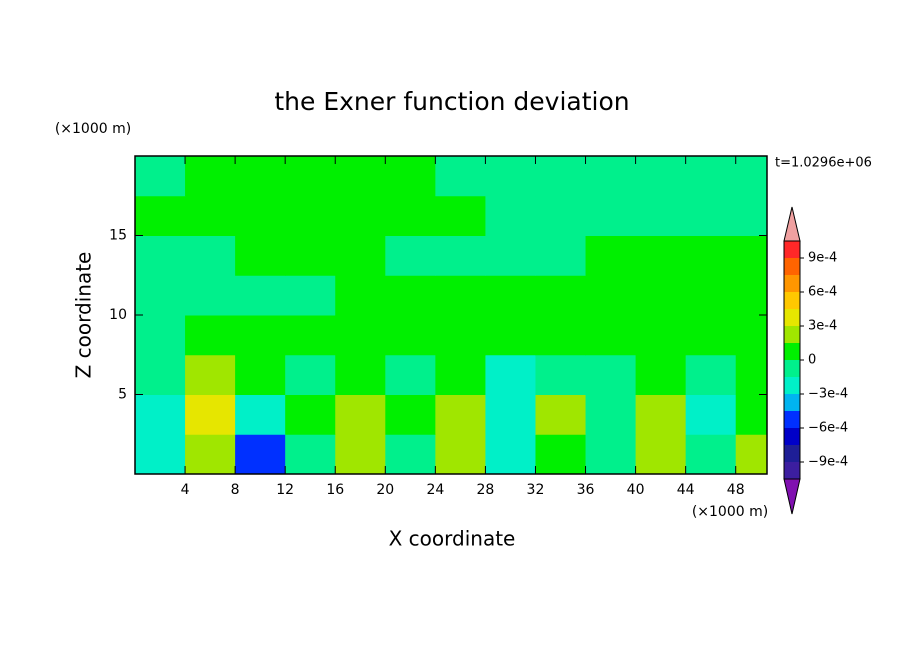  What do you see at coordinates (185, 490) in the screenshot?
I see `x-tick-label: 4` at bounding box center [185, 490].